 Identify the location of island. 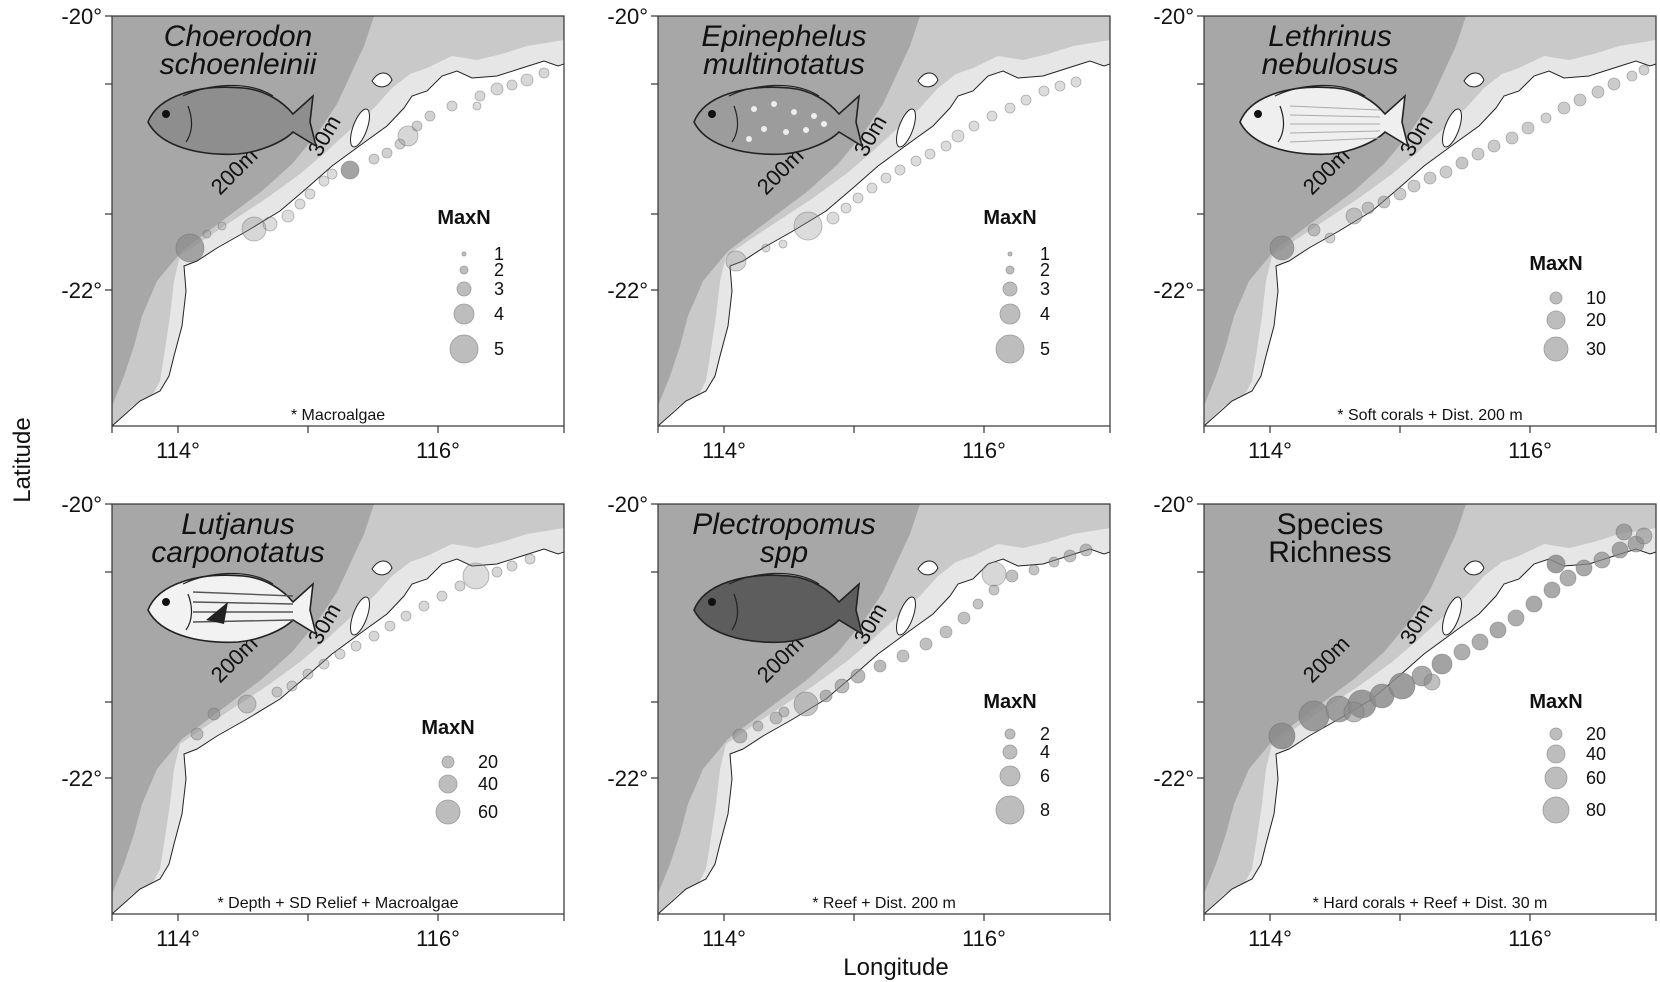
(906, 616).